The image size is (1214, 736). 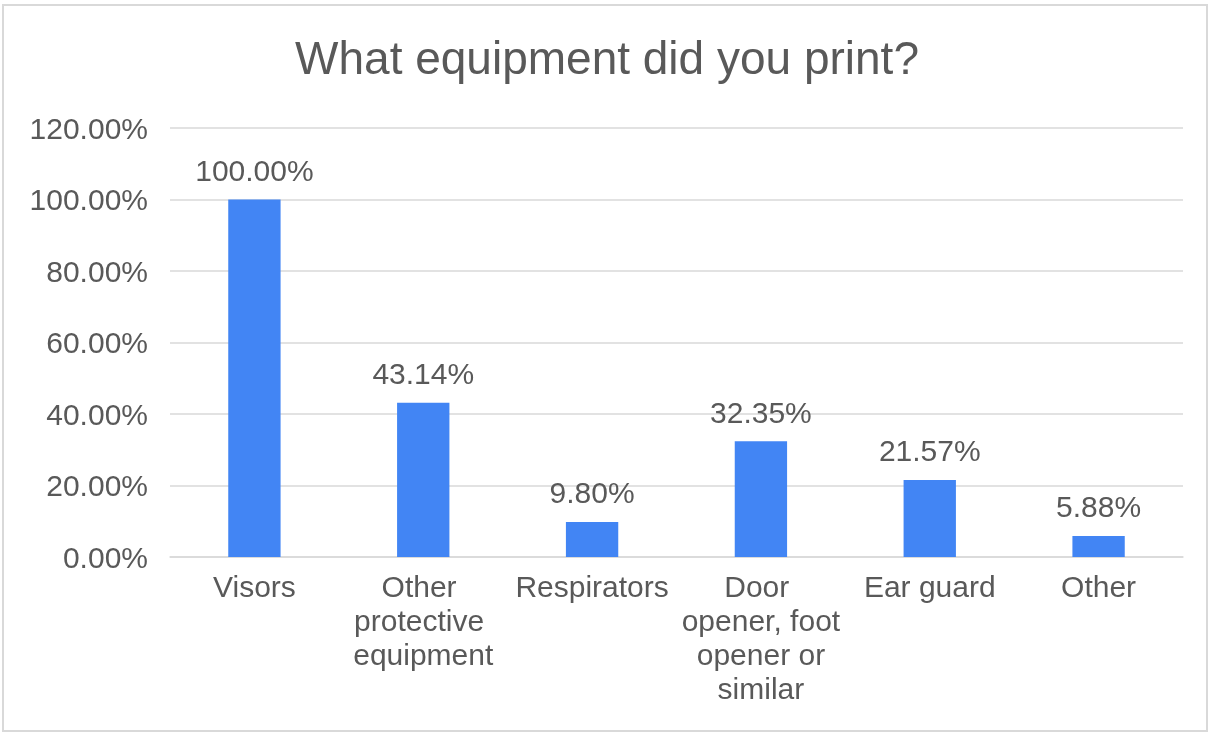 What do you see at coordinates (592, 586) in the screenshot?
I see `x-tick-label: Respirators` at bounding box center [592, 586].